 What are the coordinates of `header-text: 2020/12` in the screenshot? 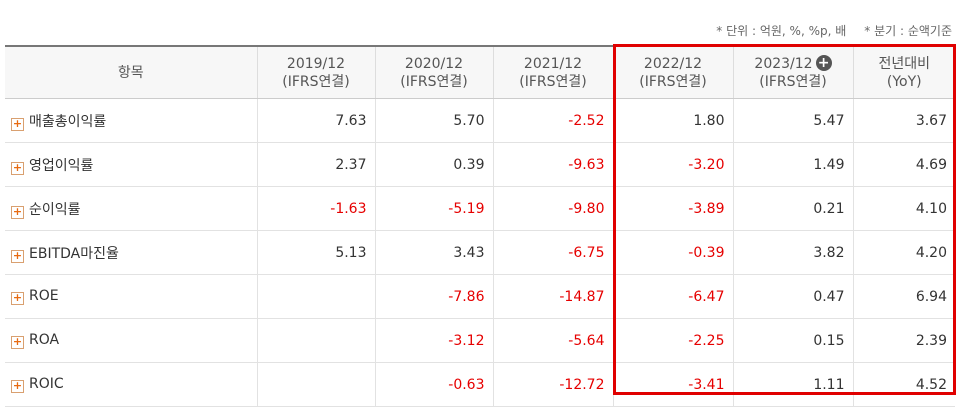 It's located at (434, 63).